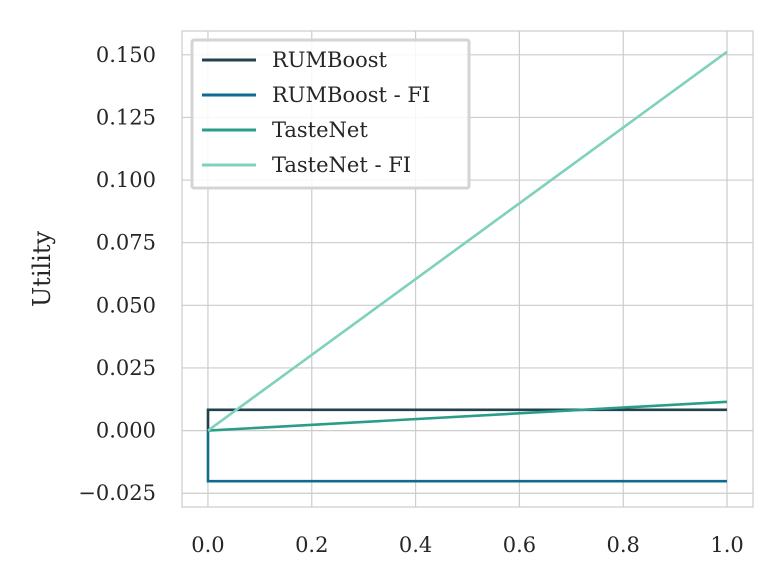 This screenshot has width=783, height=588. What do you see at coordinates (126, 305) in the screenshot?
I see `y-tick-label: 0.050` at bounding box center [126, 305].